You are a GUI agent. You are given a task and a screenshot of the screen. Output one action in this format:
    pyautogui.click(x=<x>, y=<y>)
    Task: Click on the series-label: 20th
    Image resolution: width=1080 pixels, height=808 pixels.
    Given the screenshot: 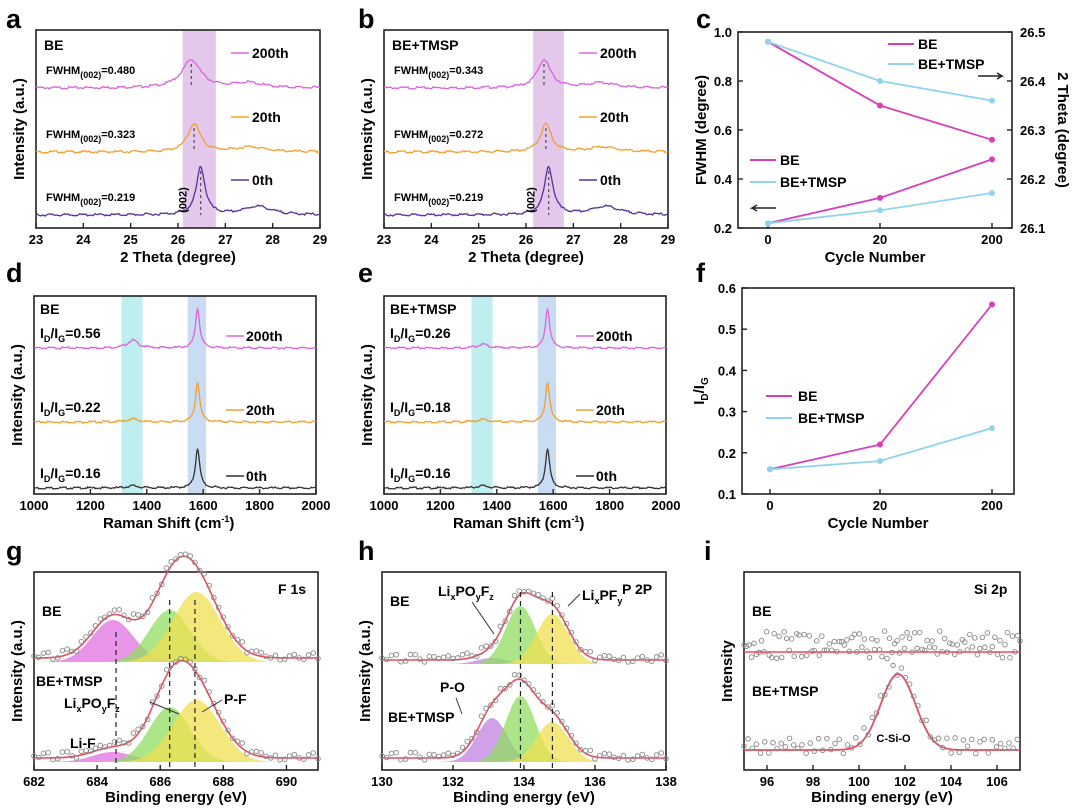 What is the action you would take?
    pyautogui.click(x=266, y=117)
    